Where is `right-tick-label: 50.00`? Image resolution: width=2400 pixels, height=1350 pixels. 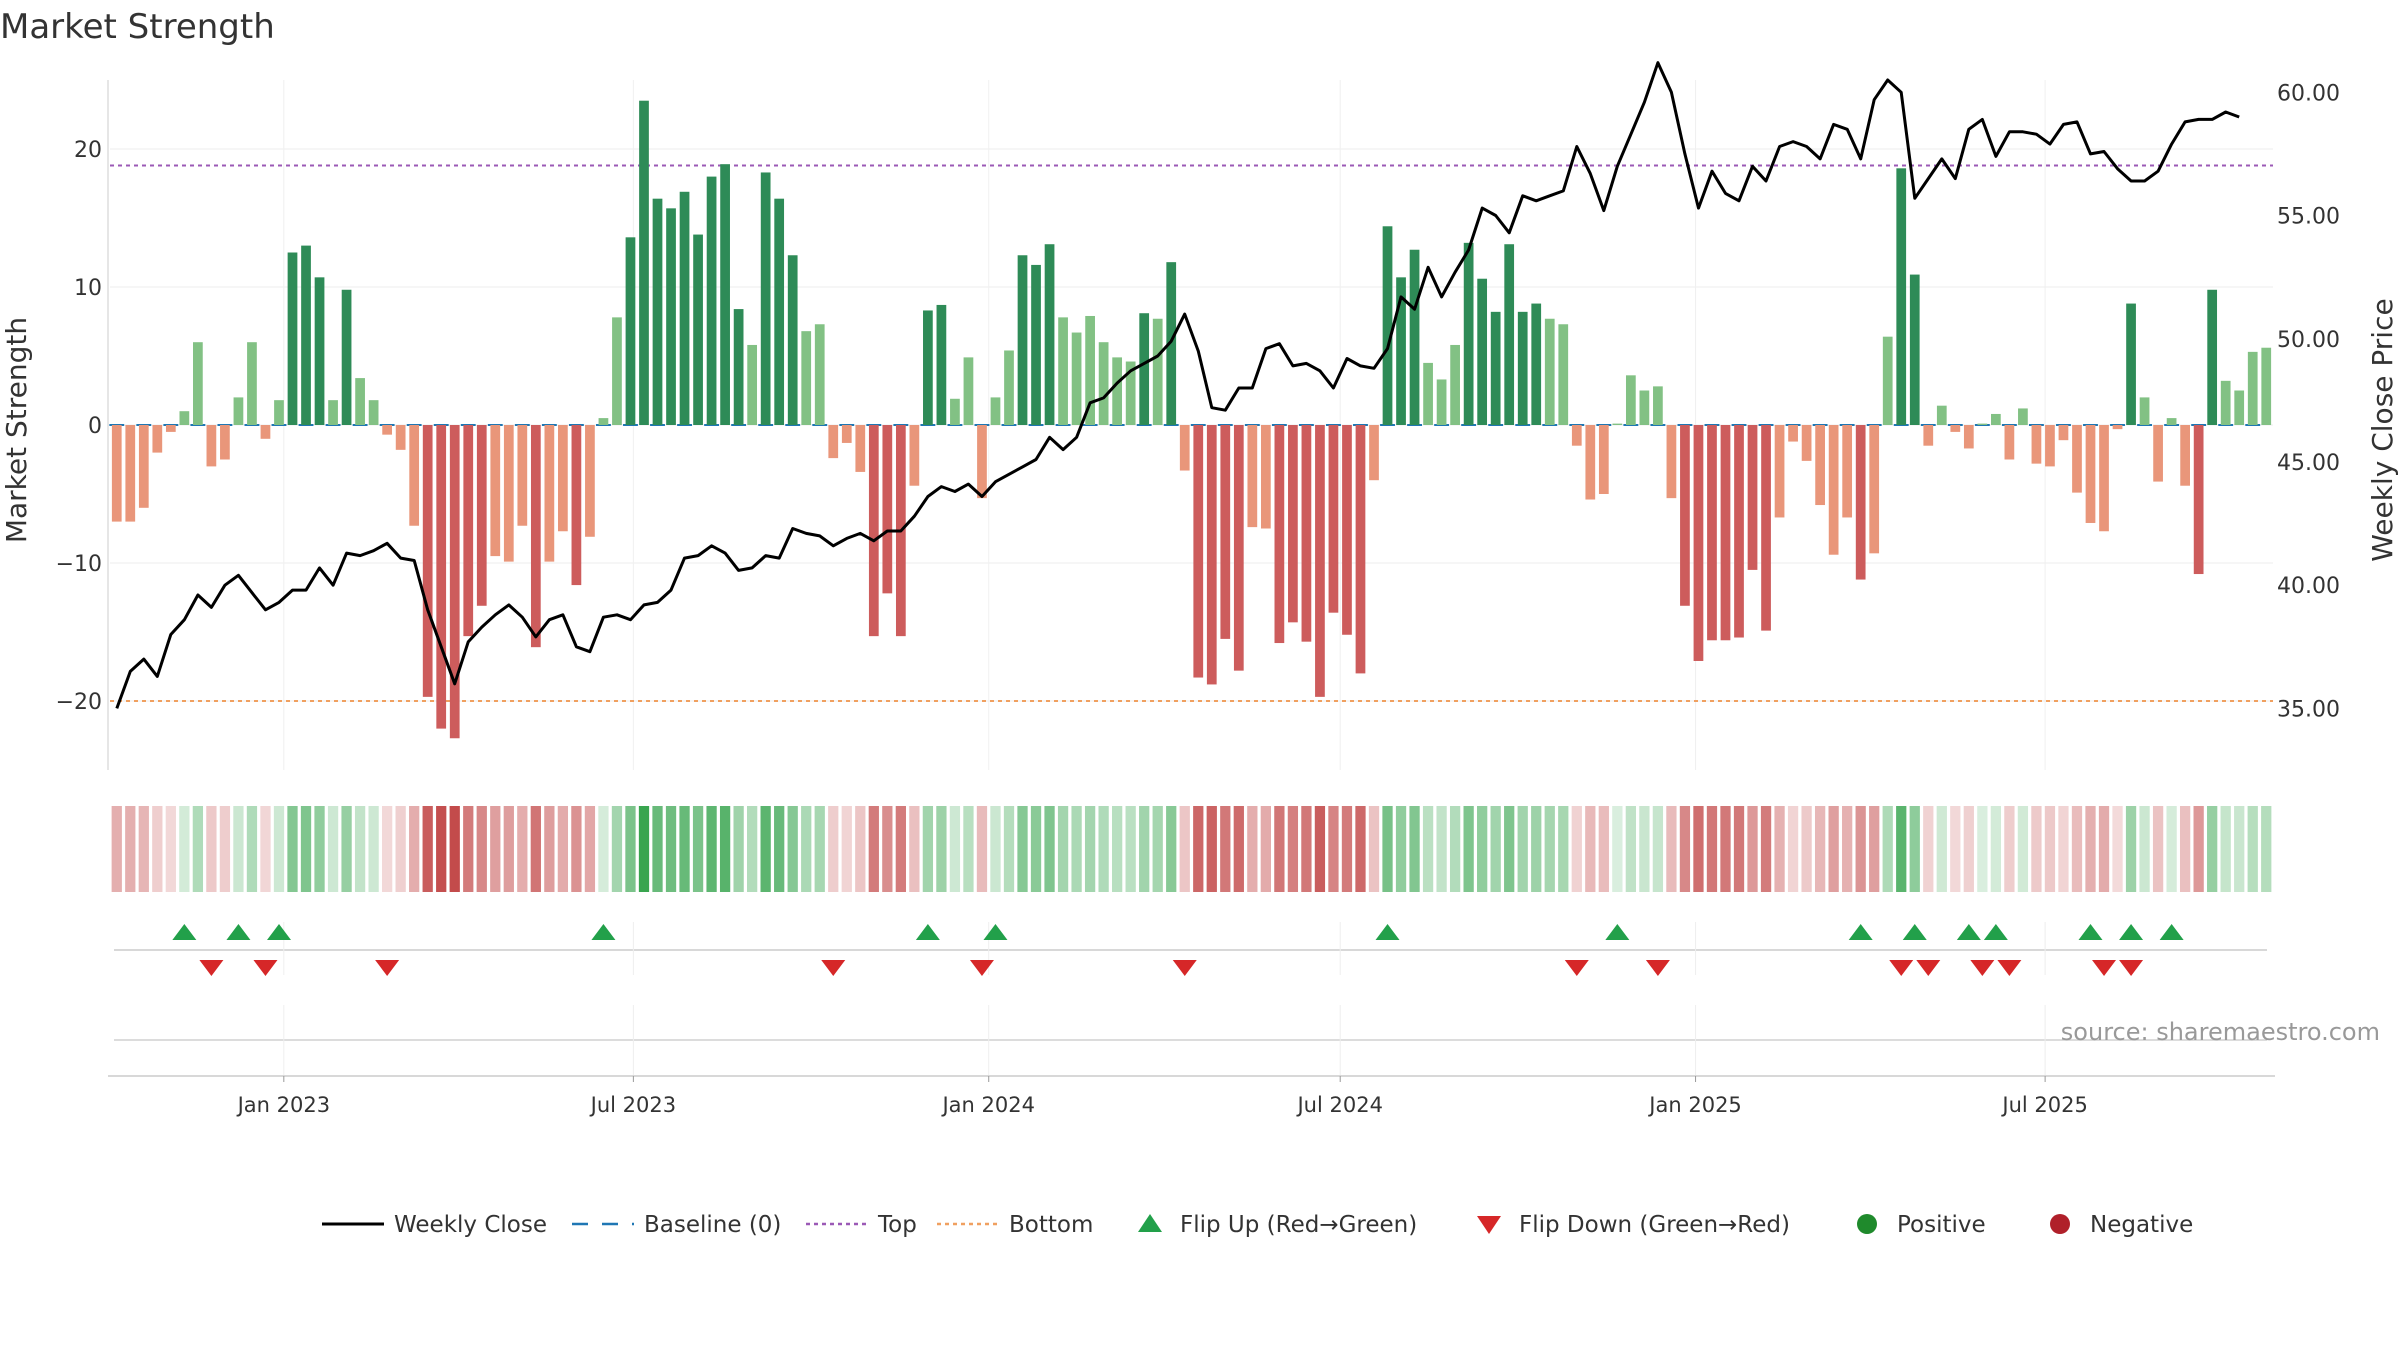
right-tick-label: 50.00 is located at coordinates (2308, 340).